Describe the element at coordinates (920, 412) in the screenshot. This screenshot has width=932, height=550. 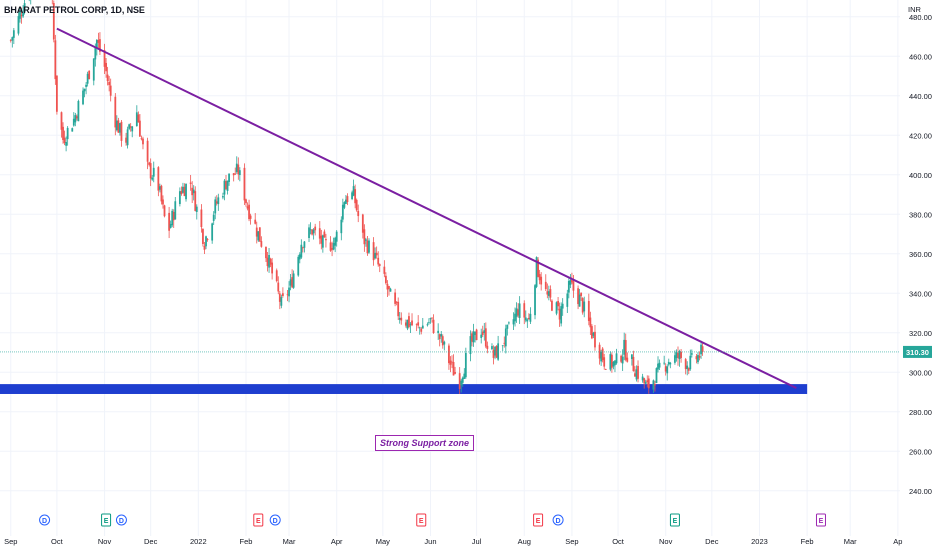
I see `y-tick-label: 280.00` at that location.